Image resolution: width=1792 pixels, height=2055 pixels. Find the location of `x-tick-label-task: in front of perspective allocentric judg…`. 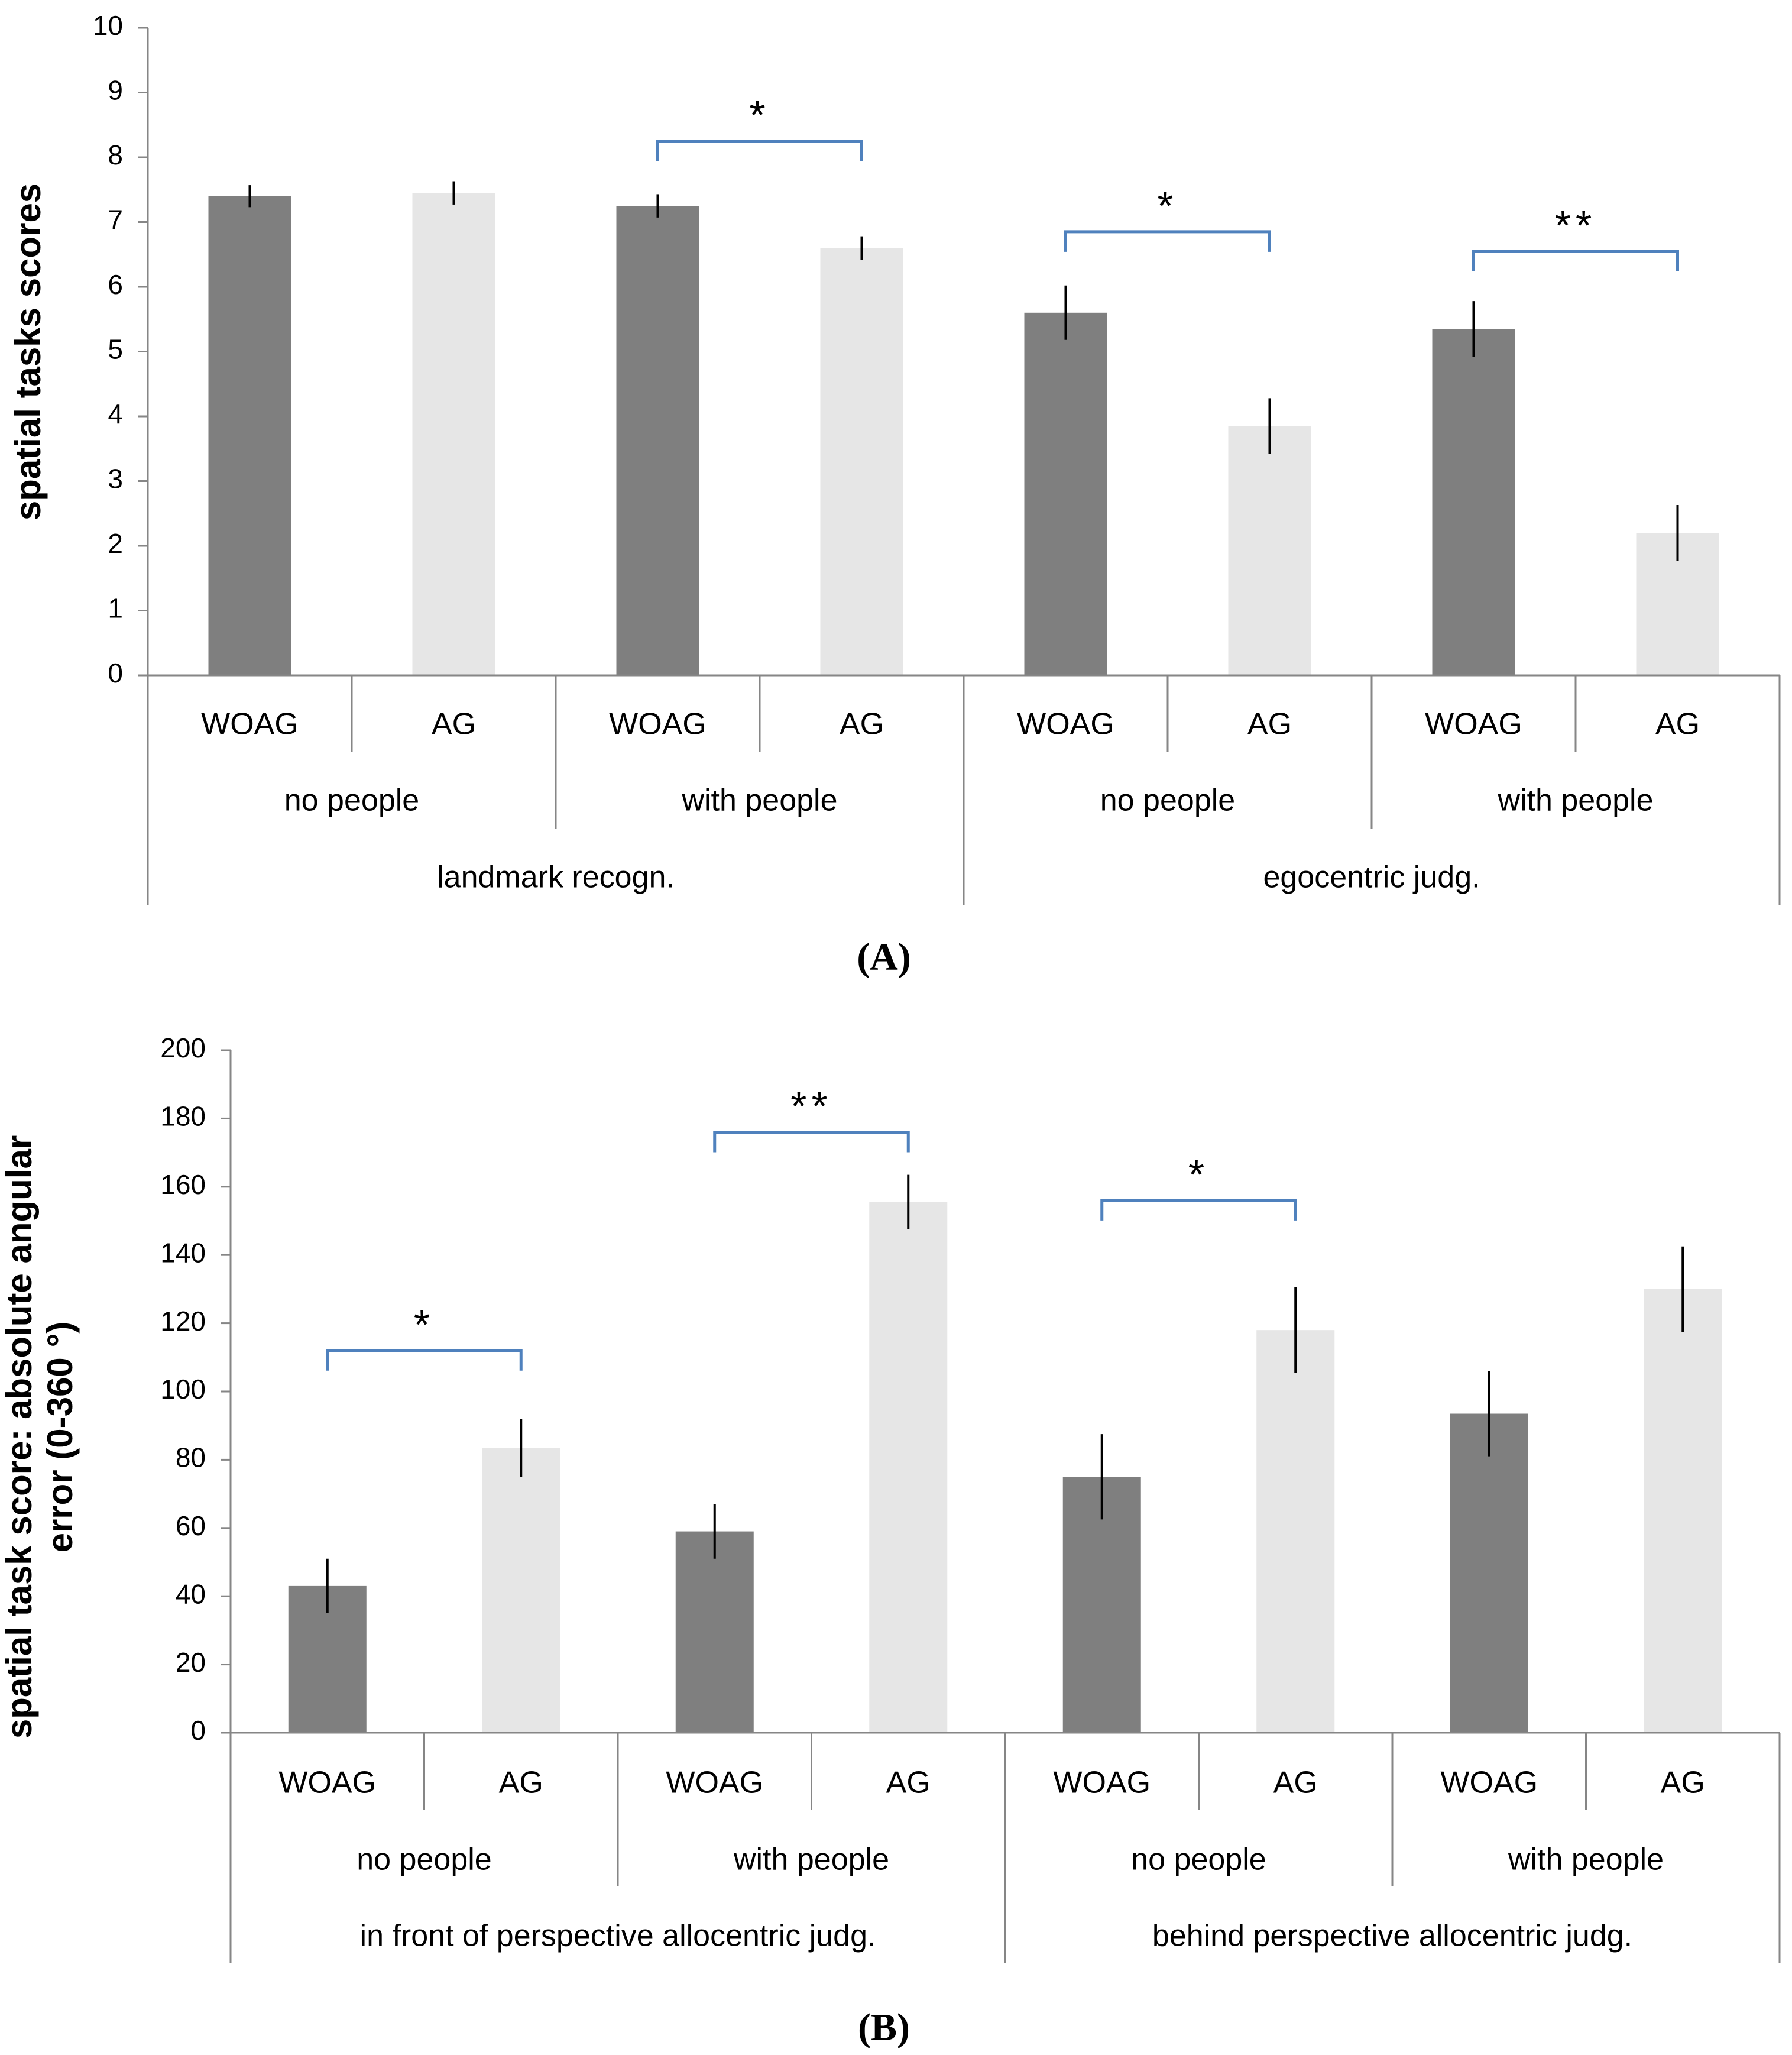

x-tick-label-task: in front of perspective allocentric judg… is located at coordinates (618, 1936).